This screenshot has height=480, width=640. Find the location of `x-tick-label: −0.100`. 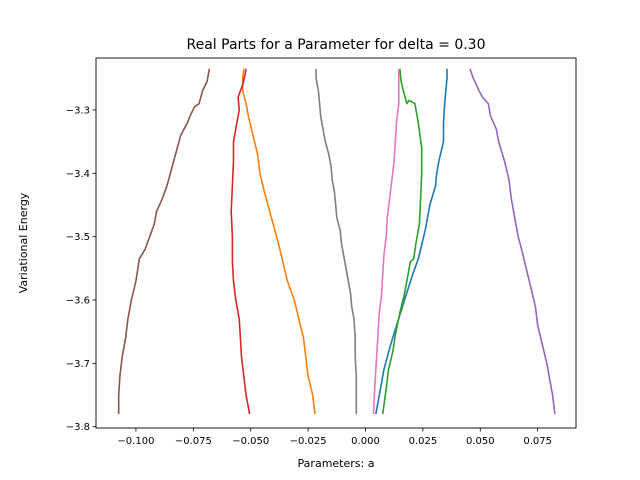

x-tick-label: −0.100 is located at coordinates (135, 441).